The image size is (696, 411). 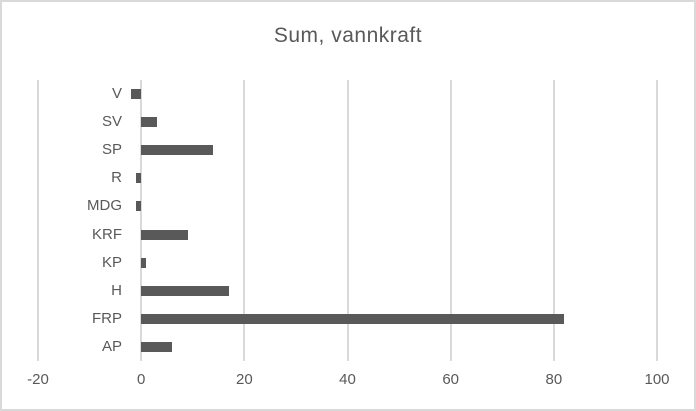 I want to click on chart-title: Sum, vannkraft, so click(x=348, y=35).